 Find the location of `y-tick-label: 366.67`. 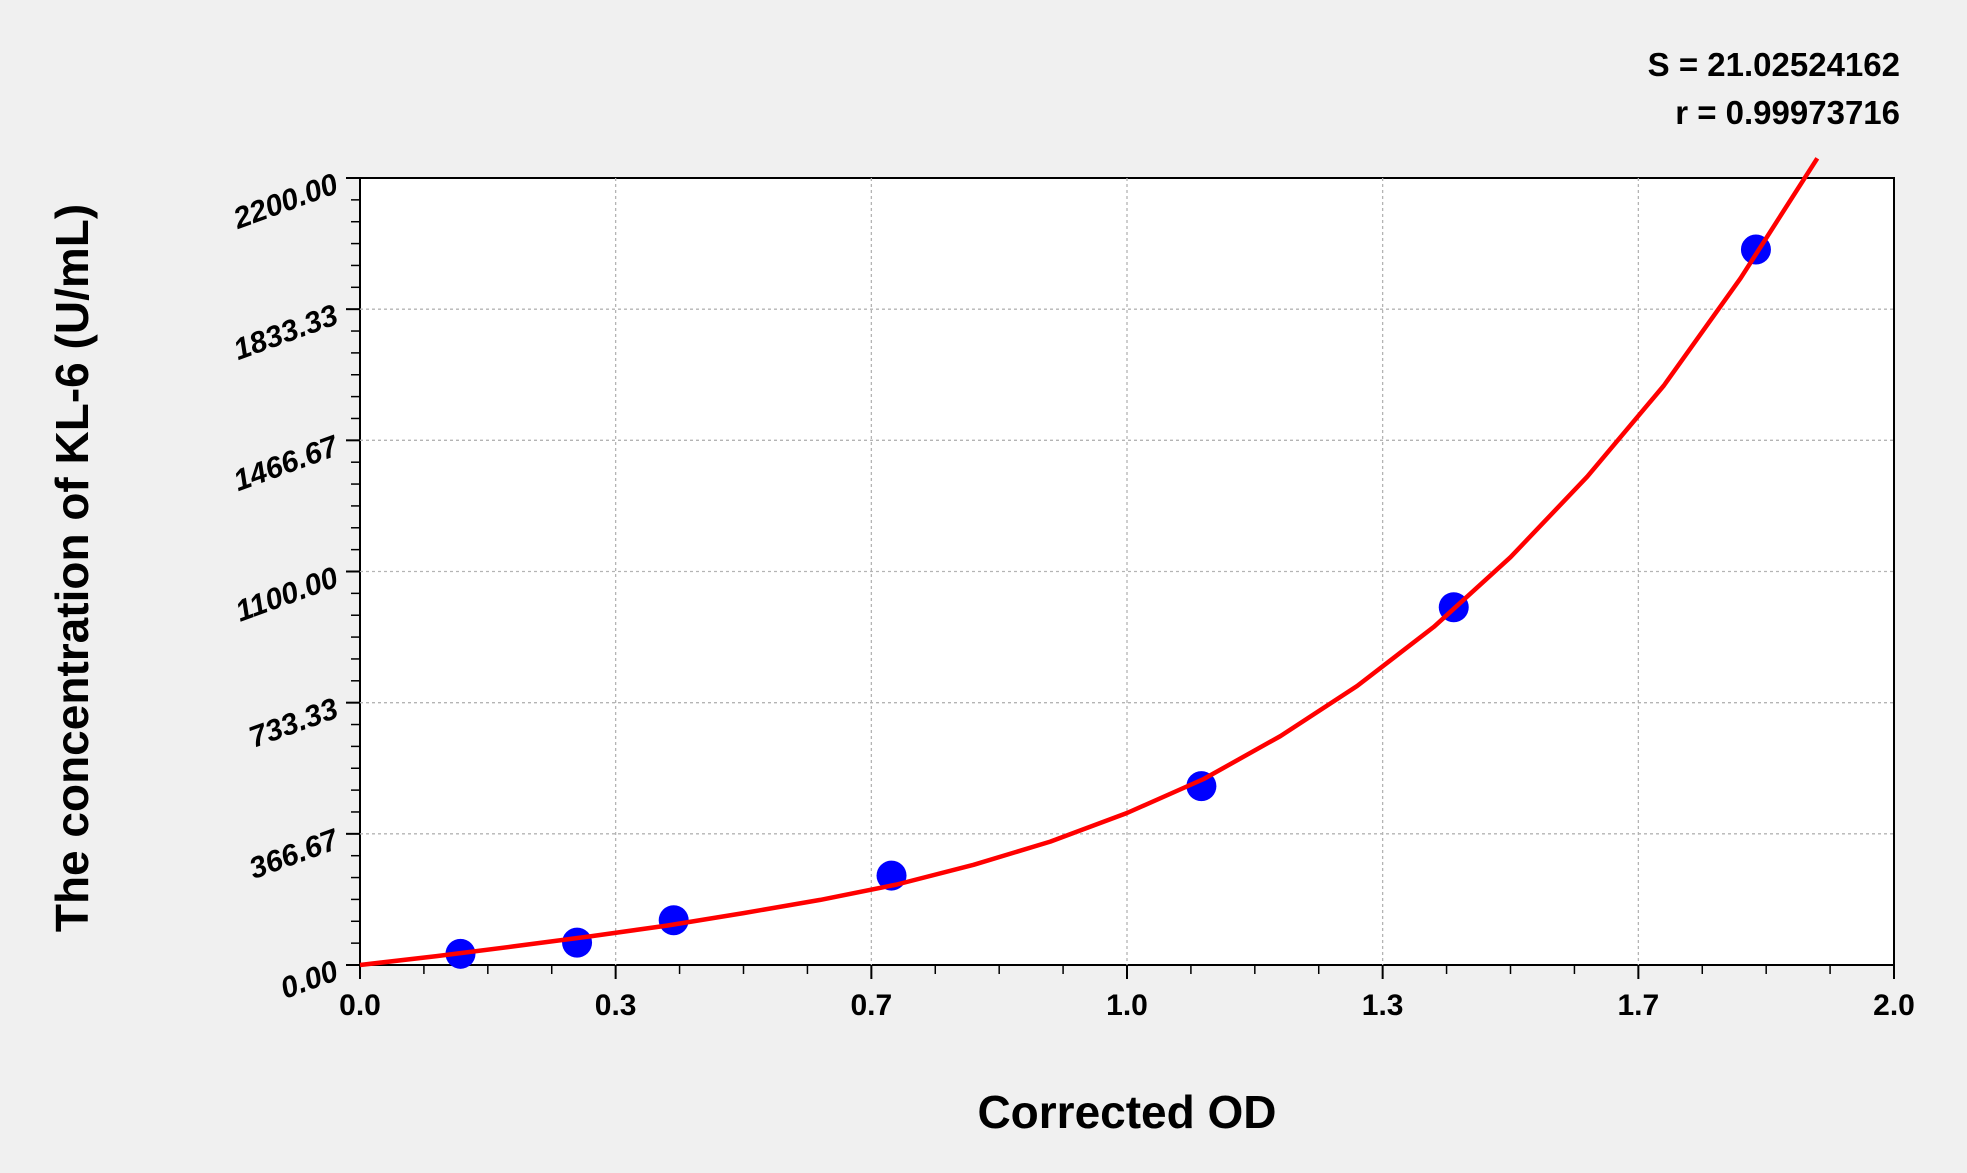

y-tick-label: 366.67 is located at coordinates (294, 854).